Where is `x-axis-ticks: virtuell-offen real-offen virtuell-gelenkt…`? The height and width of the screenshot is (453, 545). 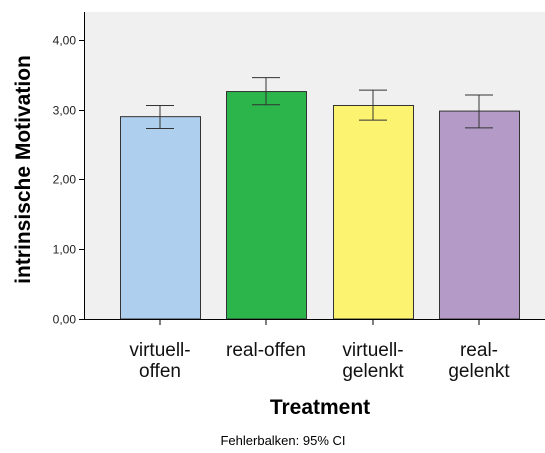 x-axis-ticks: virtuell-offen real-offen virtuell-gelenkt… is located at coordinates (319, 350).